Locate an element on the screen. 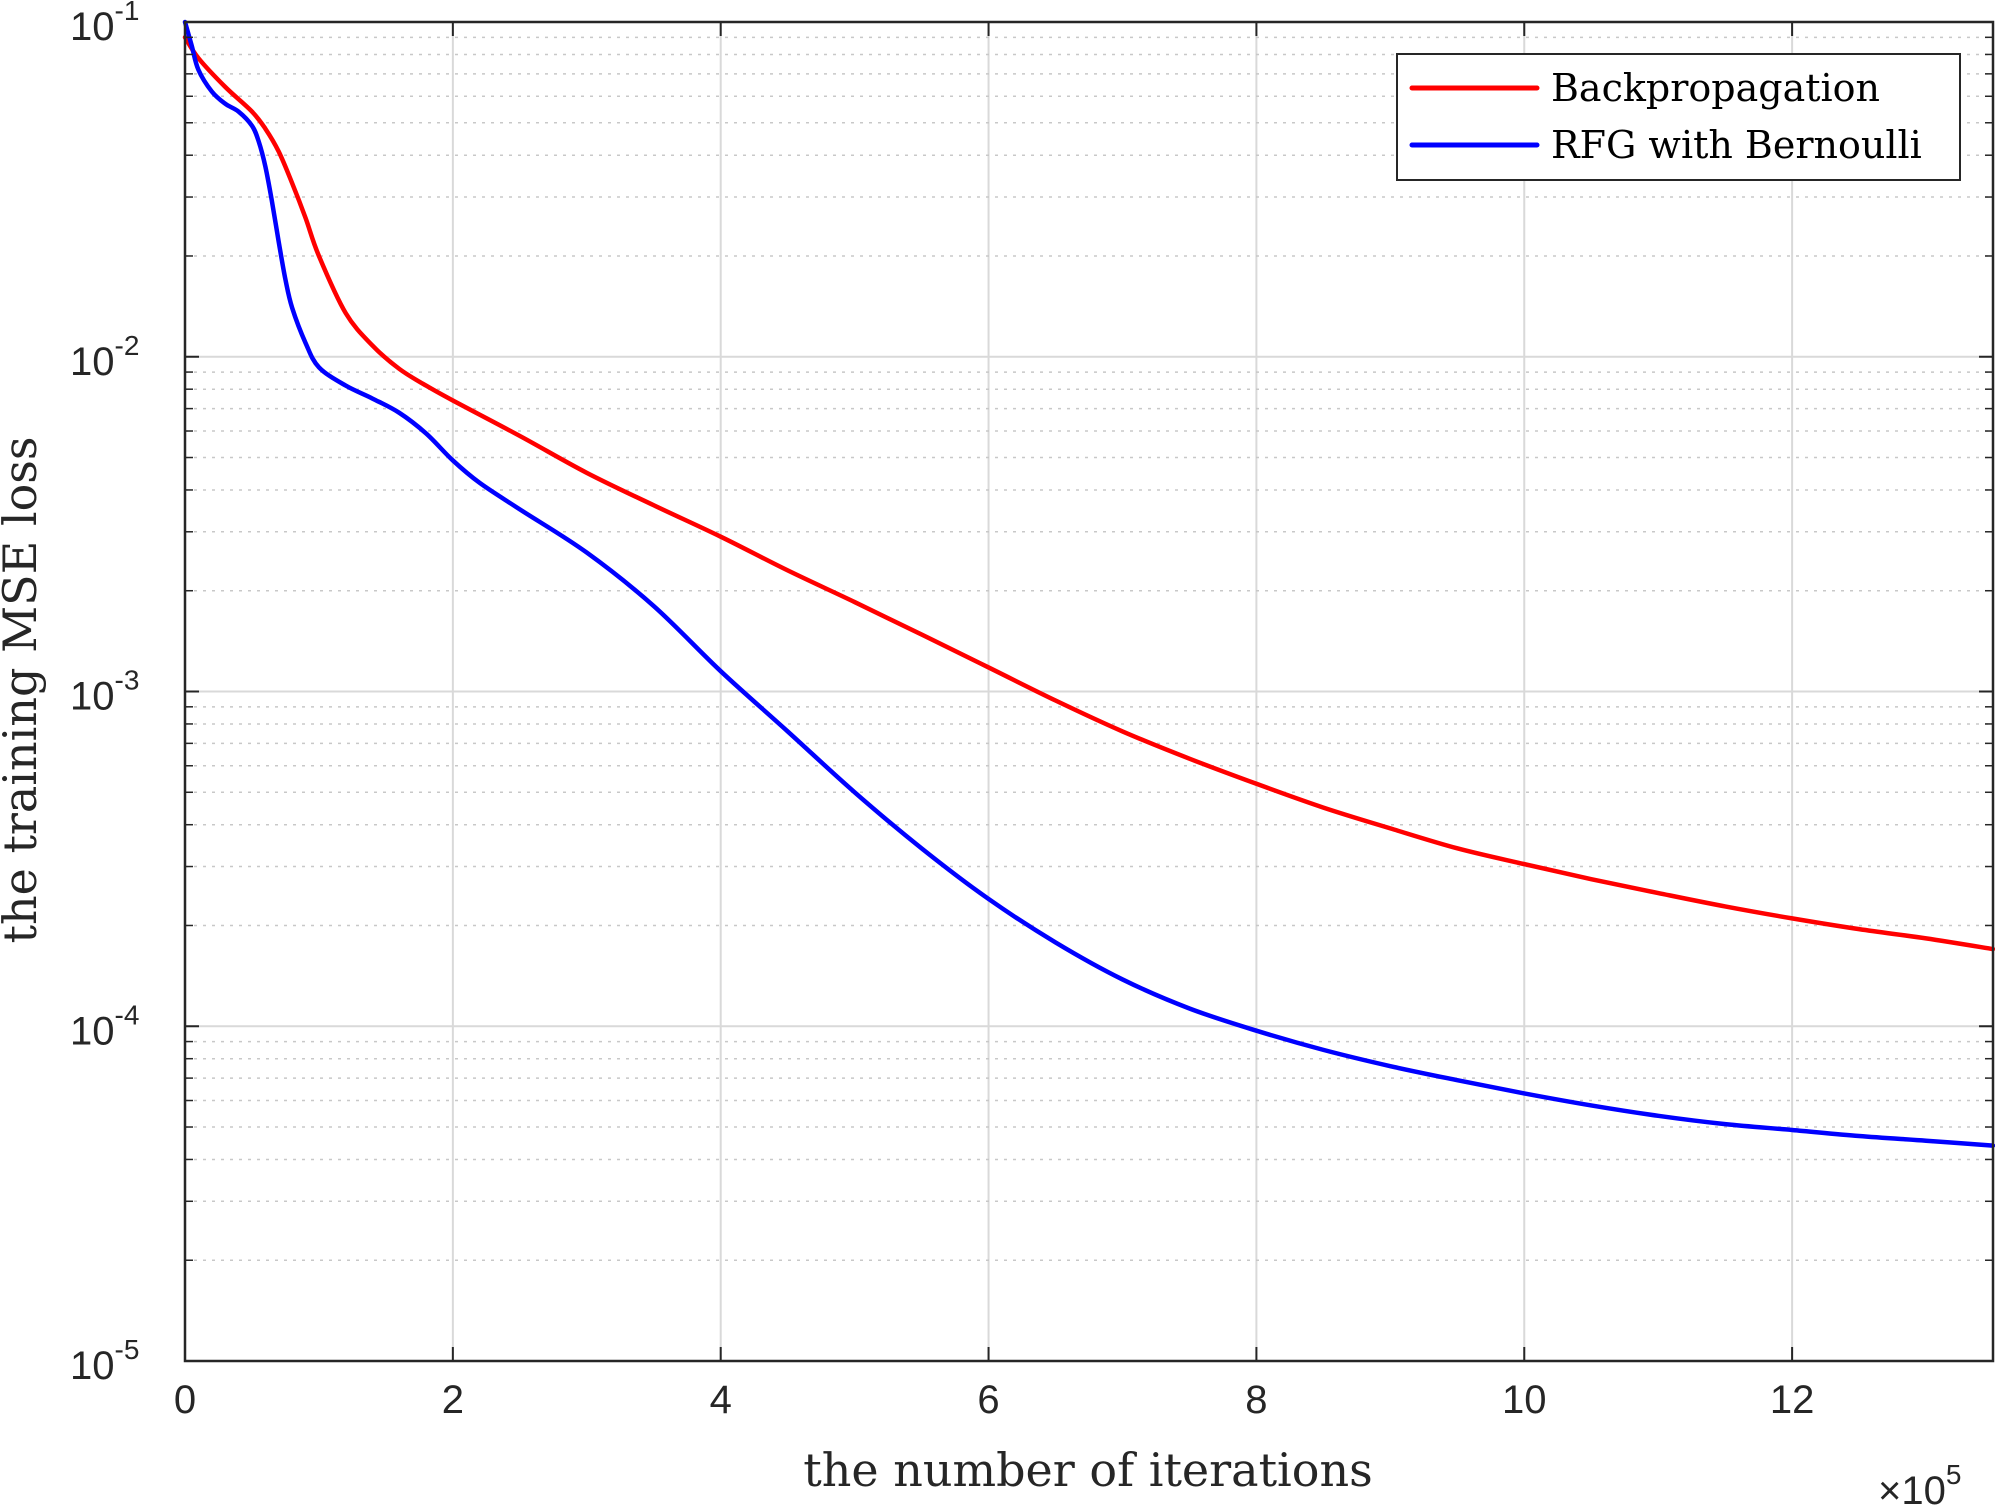  legend-box is located at coordinates (1678, 117).